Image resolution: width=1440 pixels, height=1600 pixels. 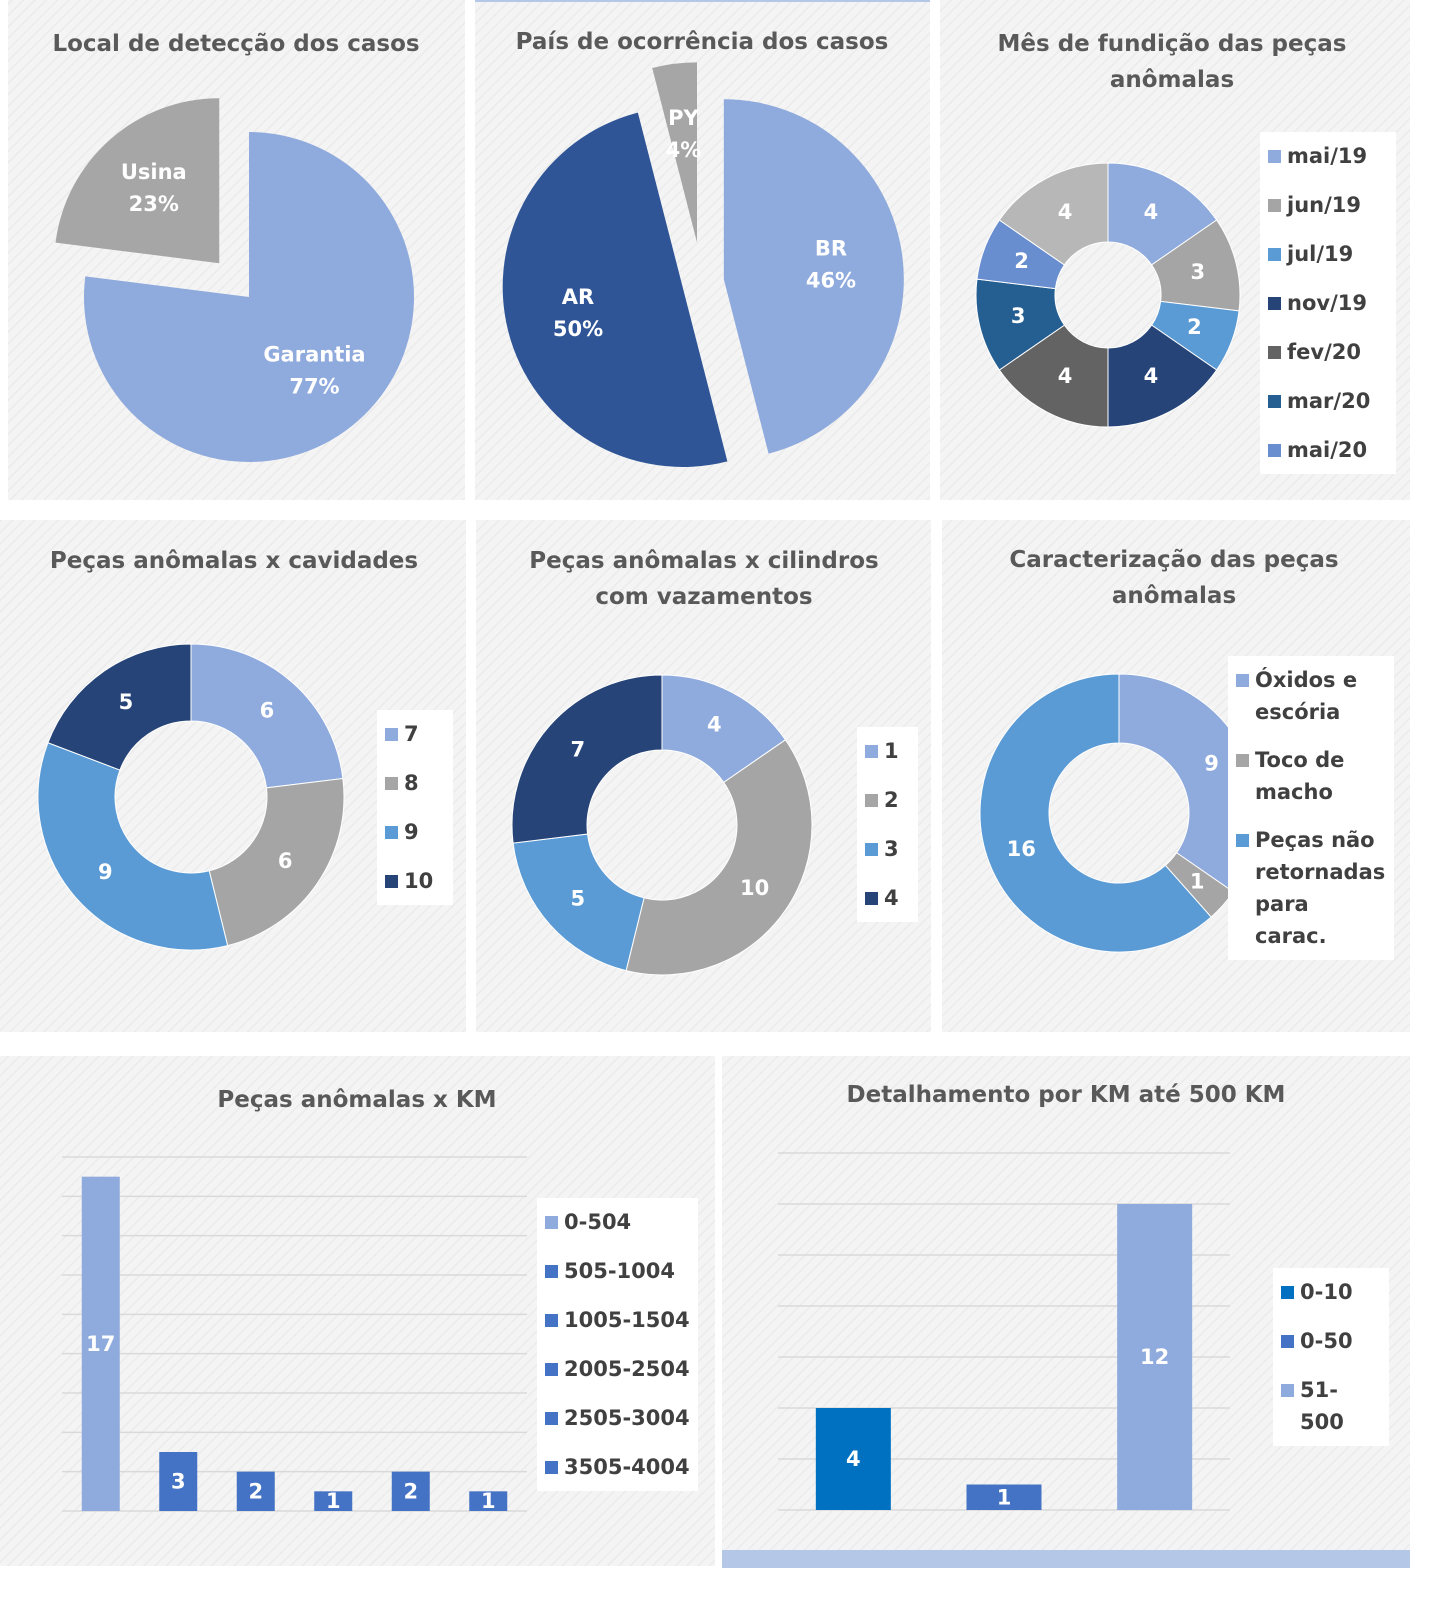 I want to click on chart-title: País de ocorrência dos casos, so click(x=702, y=42).